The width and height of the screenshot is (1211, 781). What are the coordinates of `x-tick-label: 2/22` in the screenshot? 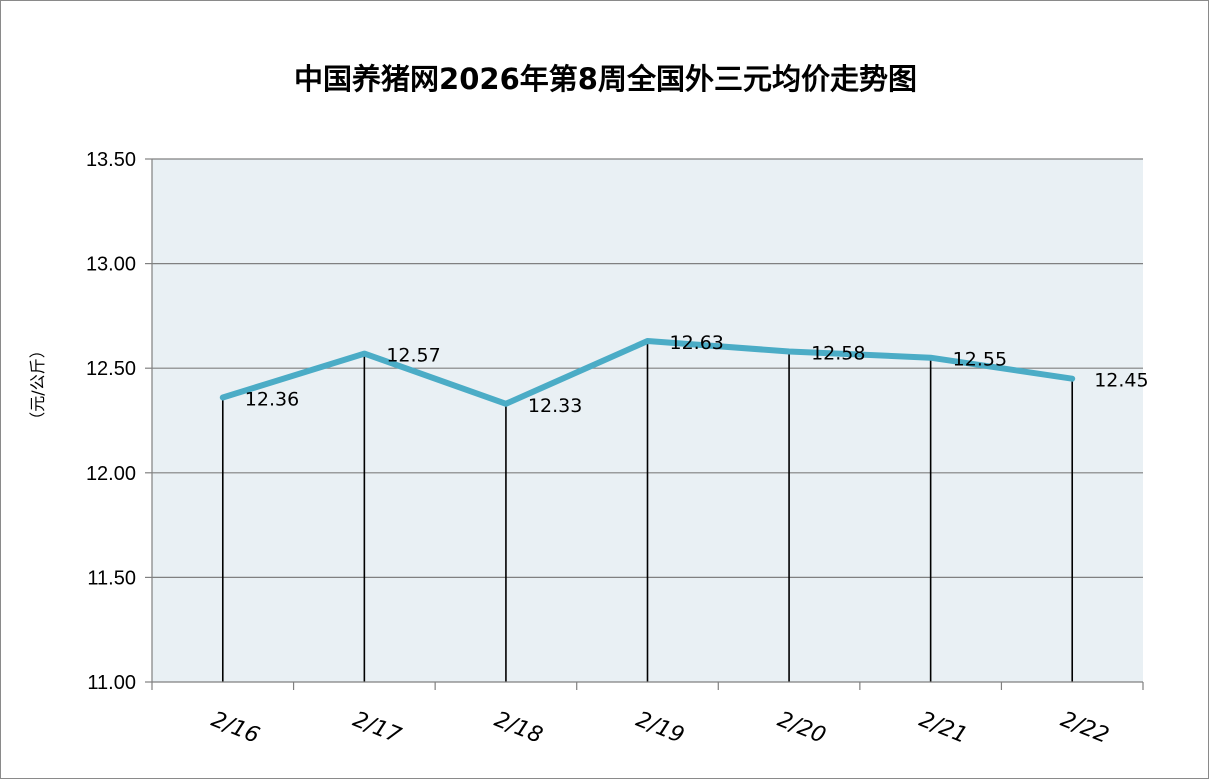 It's located at (1084, 728).